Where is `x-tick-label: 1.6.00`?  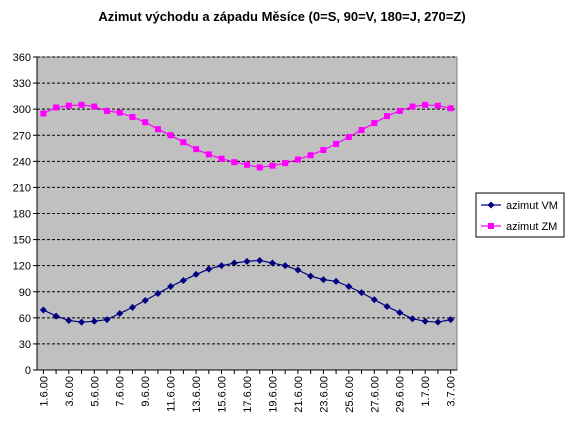 x-tick-label: 1.6.00 is located at coordinates (44, 391).